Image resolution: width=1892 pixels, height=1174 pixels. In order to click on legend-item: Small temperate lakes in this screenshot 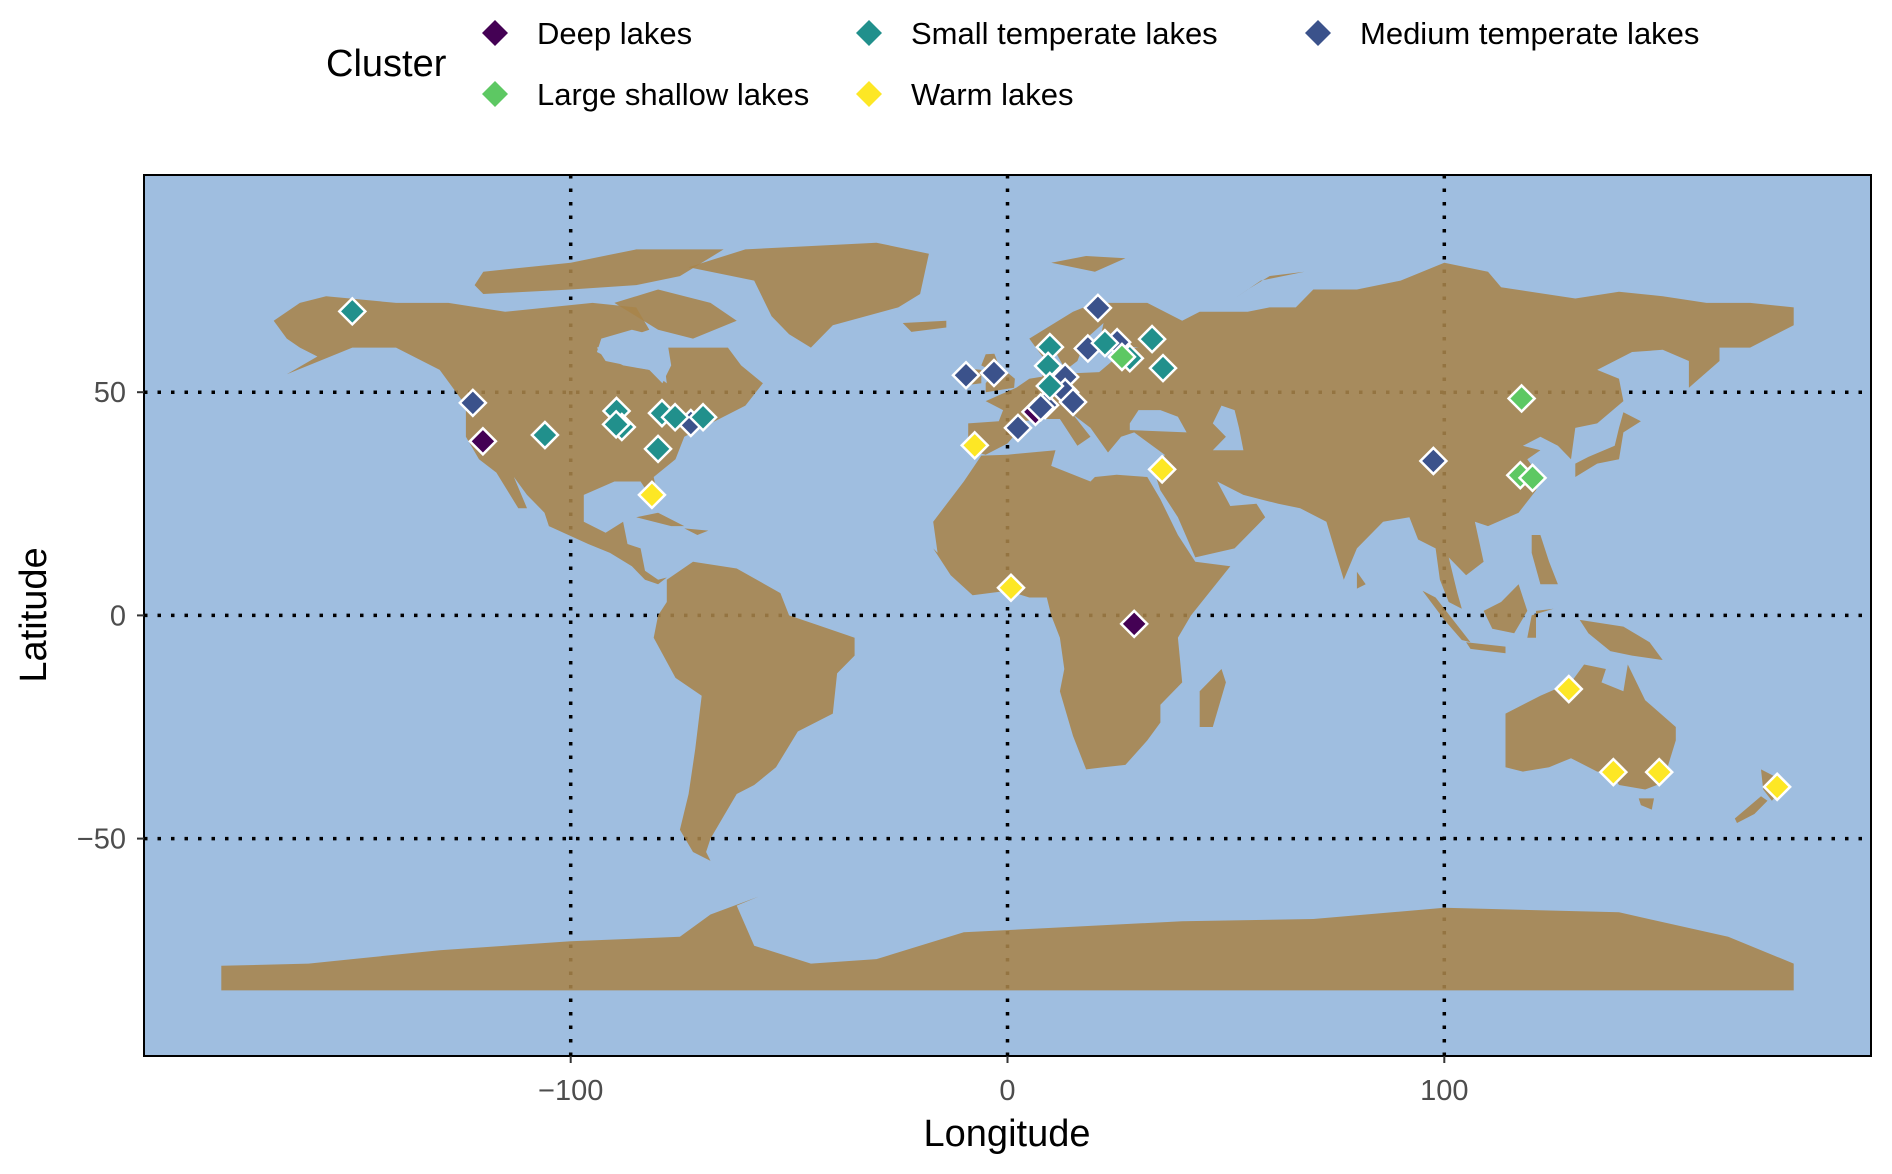, I will do `click(1037, 33)`.